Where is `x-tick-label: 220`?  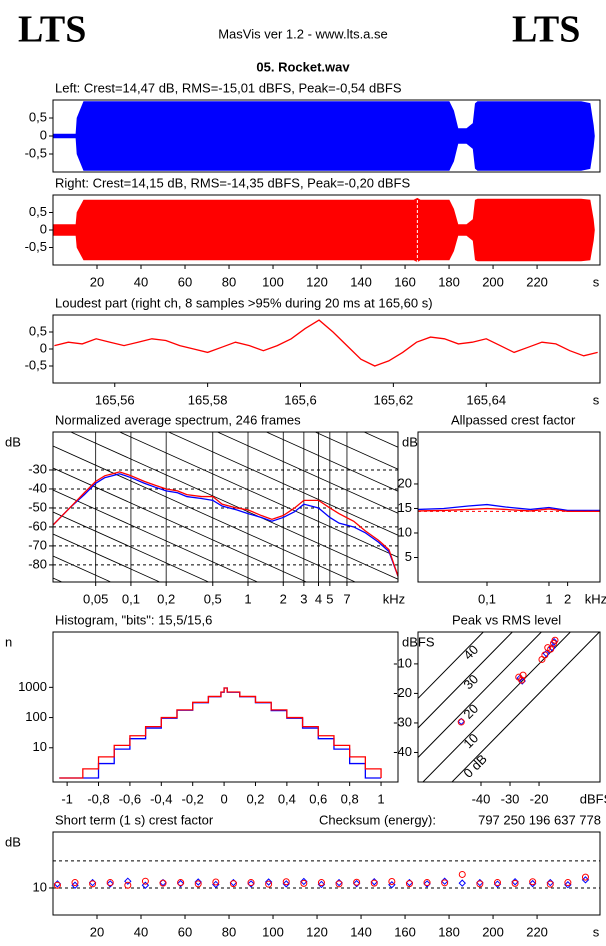
x-tick-label: 220 is located at coordinates (537, 931).